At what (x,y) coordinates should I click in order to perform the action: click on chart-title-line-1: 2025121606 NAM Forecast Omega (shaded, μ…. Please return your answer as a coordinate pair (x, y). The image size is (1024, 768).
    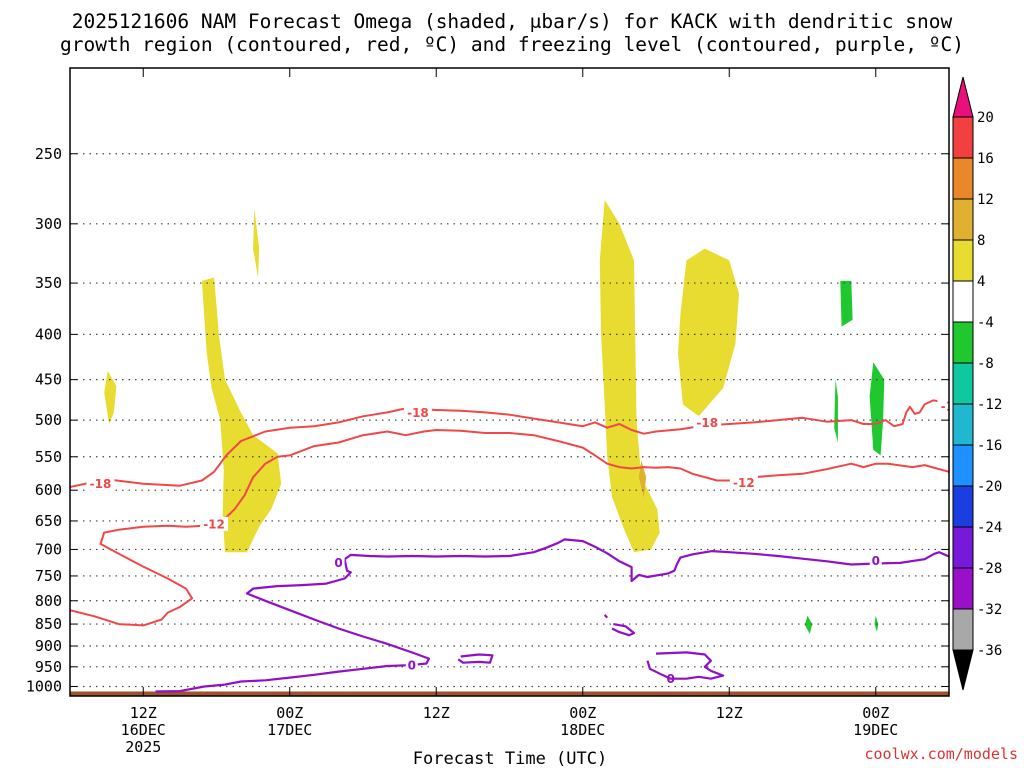
    Looking at the image, I should click on (512, 21).